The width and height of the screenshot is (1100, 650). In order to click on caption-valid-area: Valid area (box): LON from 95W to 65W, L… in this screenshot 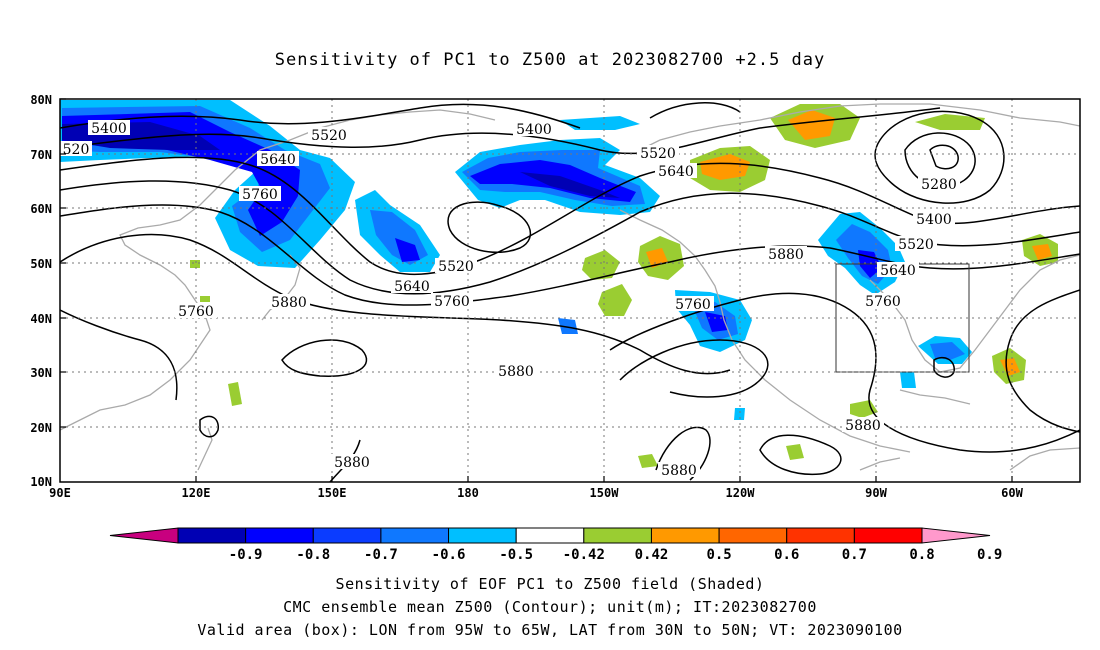, I will do `click(550, 630)`.